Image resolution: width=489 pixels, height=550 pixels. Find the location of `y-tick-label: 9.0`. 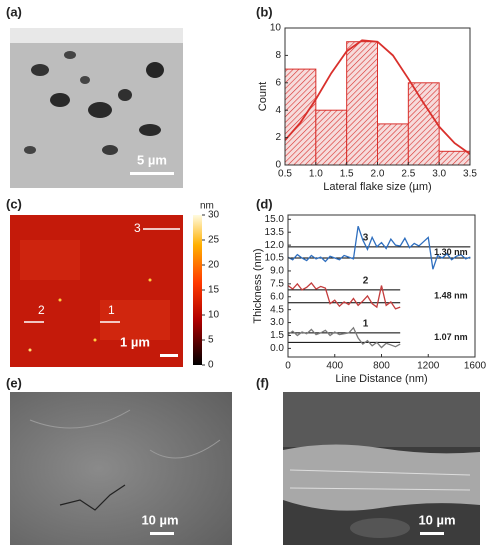

y-tick-label: 9.0 is located at coordinates (277, 271).